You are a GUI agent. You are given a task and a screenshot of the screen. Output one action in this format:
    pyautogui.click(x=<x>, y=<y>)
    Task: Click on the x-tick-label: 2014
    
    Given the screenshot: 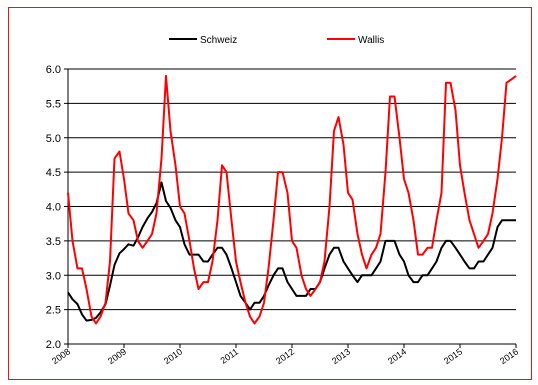 What is the action you would take?
    pyautogui.click(x=397, y=356)
    